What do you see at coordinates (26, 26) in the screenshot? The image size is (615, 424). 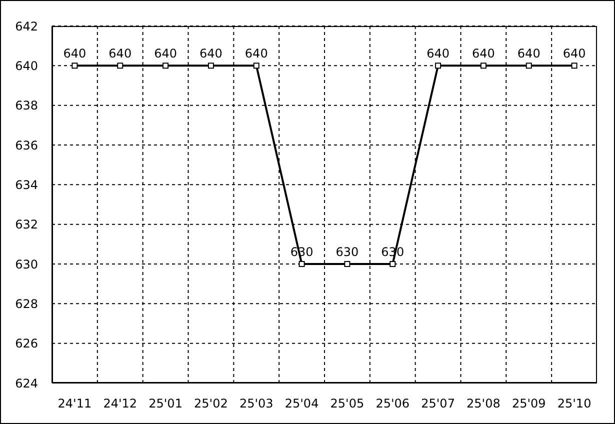 I see `y-tick-label: 642` at bounding box center [26, 26].